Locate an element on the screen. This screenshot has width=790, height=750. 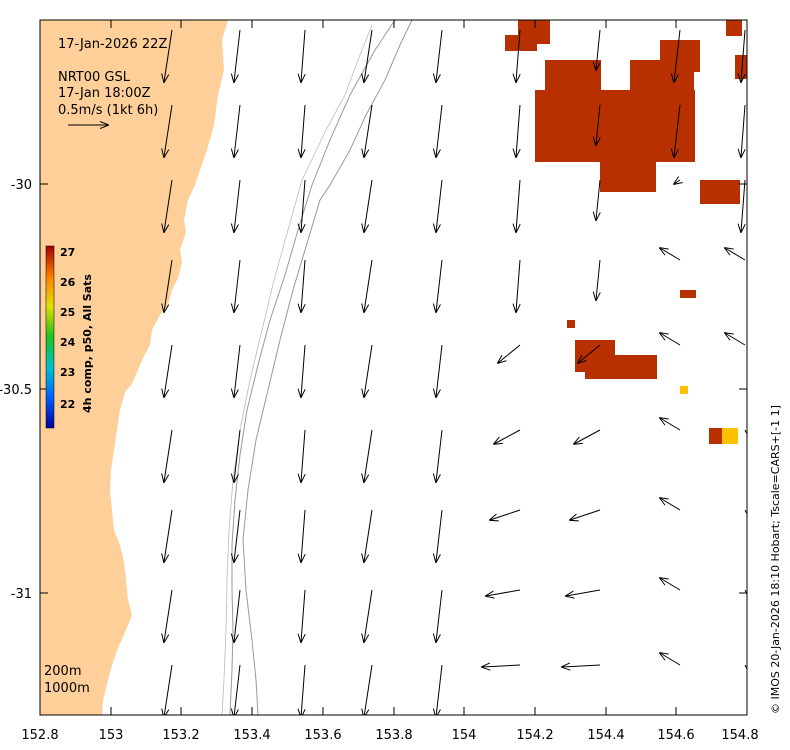
x-tick-label: 154 is located at coordinates (464, 735).